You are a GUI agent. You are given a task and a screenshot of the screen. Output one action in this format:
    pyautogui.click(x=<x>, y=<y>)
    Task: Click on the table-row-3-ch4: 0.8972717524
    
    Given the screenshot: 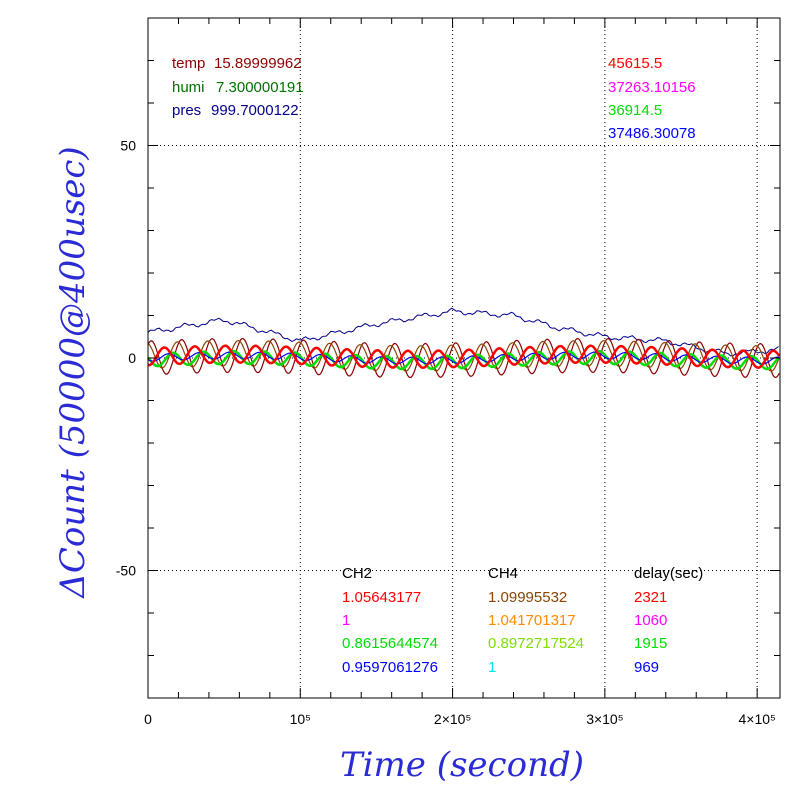 What is the action you would take?
    pyautogui.click(x=536, y=643)
    